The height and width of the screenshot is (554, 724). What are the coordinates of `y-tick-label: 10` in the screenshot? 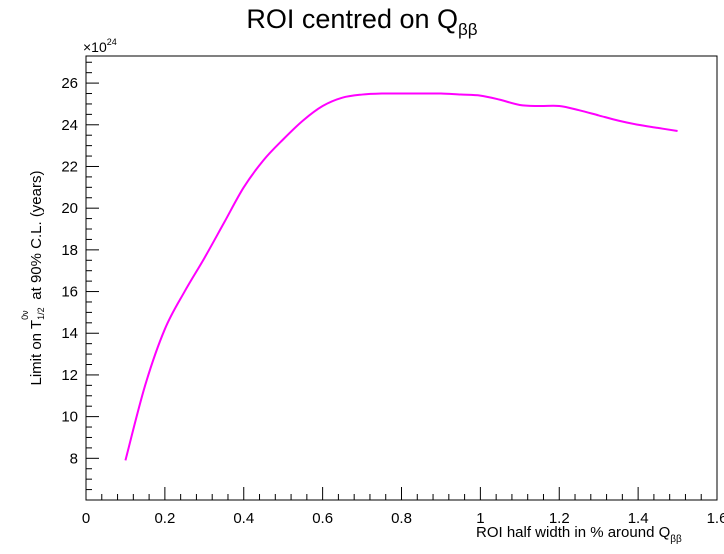 It's located at (69, 417).